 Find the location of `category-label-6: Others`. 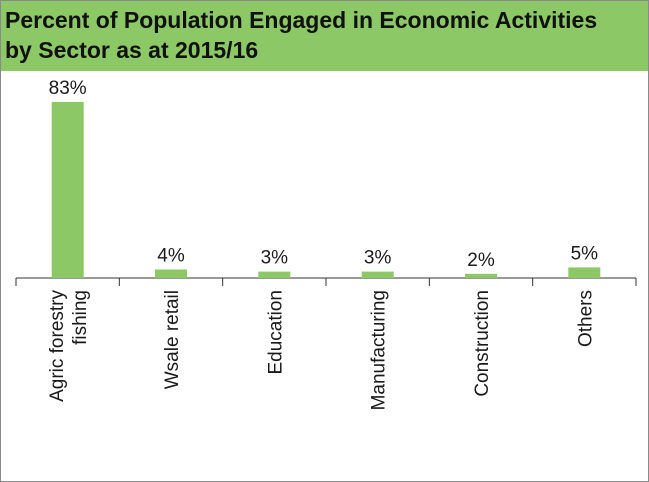

category-label-6: Others is located at coordinates (585, 318).